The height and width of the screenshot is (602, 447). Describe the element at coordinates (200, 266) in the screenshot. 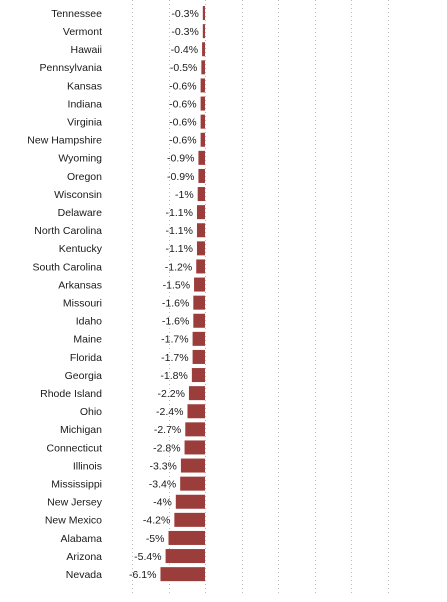

I see `bar-south-carolina` at that location.